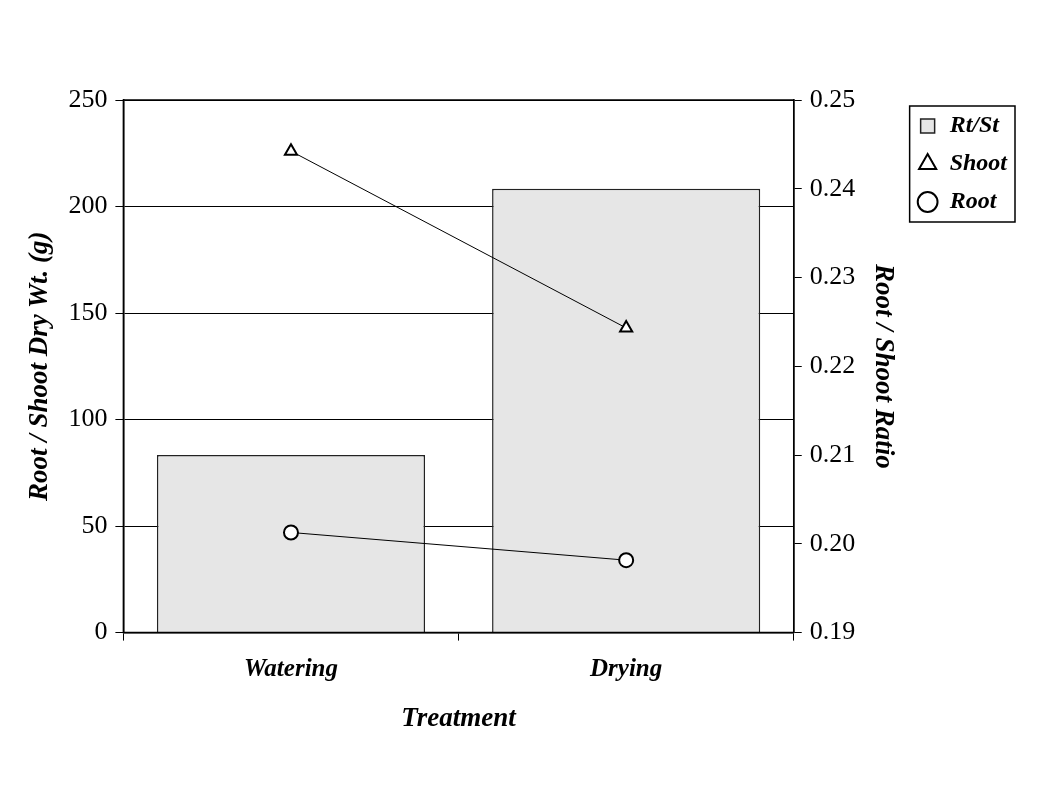 This screenshot has width=1037, height=799. What do you see at coordinates (88, 418) in the screenshot?
I see `y-tick-label: 100` at bounding box center [88, 418].